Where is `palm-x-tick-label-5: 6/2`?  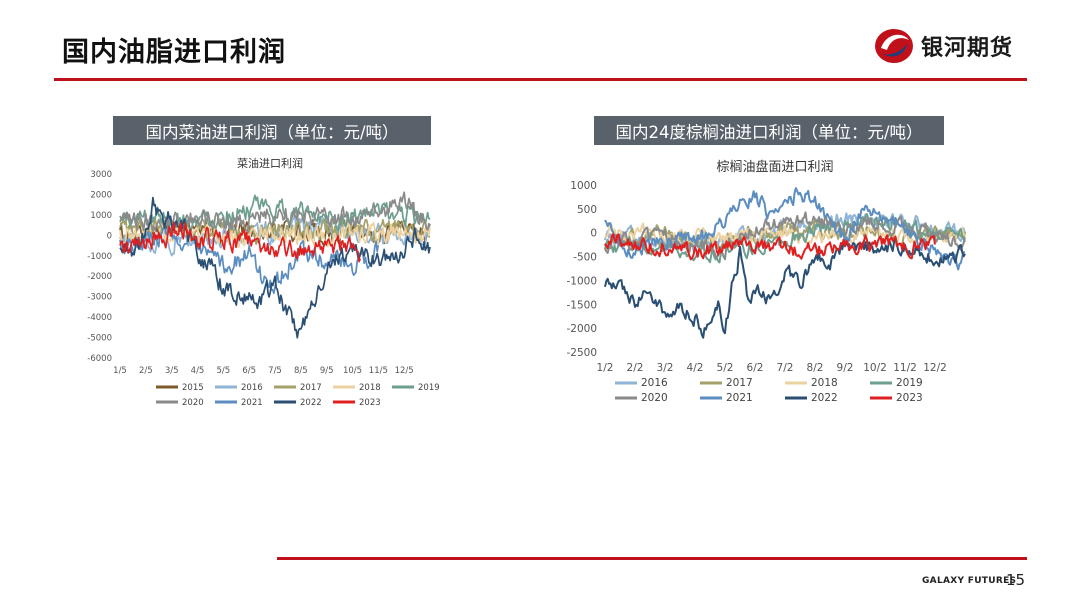
palm-x-tick-label-5: 6/2 is located at coordinates (755, 368).